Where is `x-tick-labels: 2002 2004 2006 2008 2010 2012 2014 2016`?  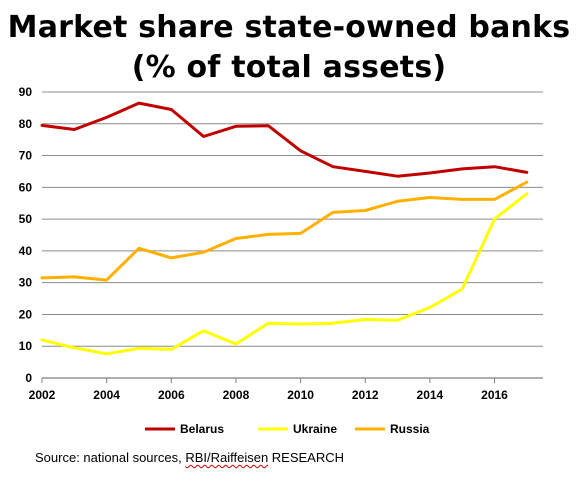
x-tick-labels: 2002 2004 2006 2008 2010 2012 2014 2016 is located at coordinates (269, 395).